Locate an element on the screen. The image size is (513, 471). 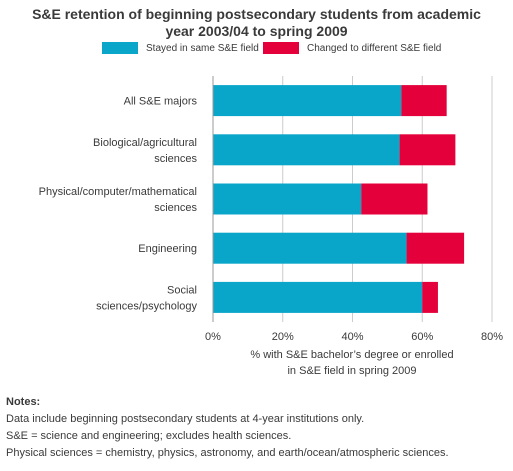
legend-item-changed: Changed to different S&E field is located at coordinates (352, 48).